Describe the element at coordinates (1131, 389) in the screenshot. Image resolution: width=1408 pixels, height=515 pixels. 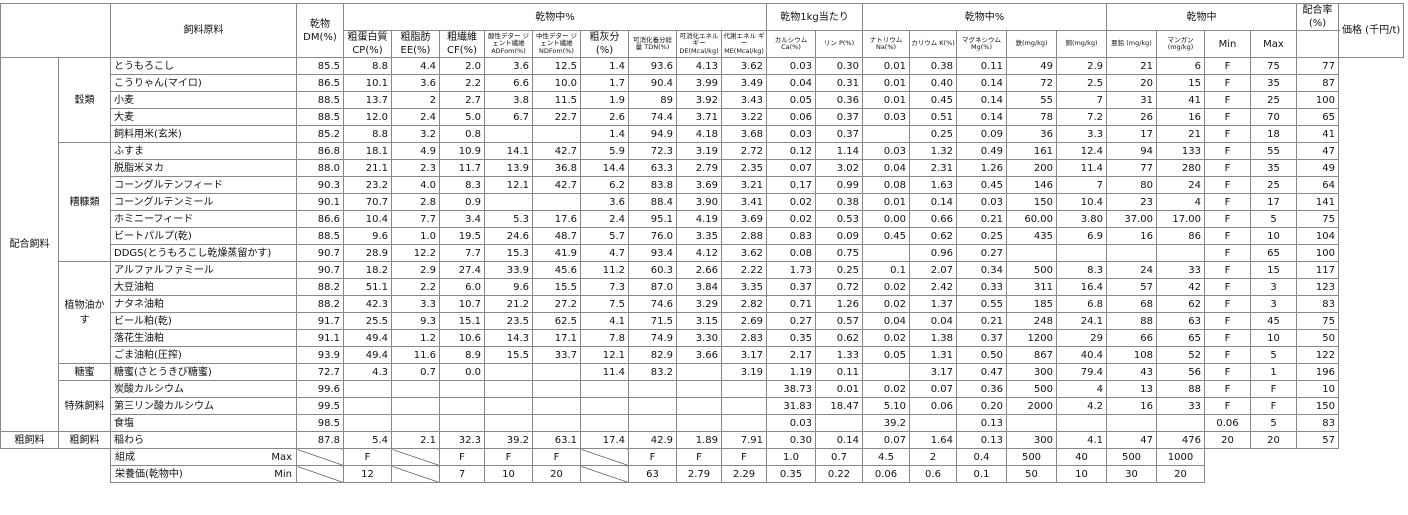
I see `table-cell: 13` at that location.